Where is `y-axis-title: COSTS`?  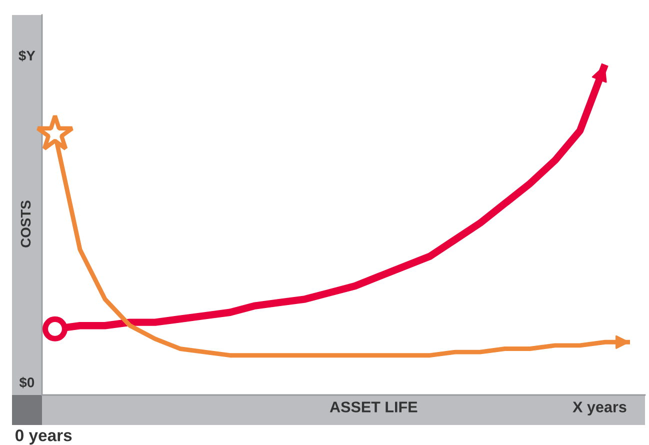
y-axis-title: COSTS is located at coordinates (25, 224).